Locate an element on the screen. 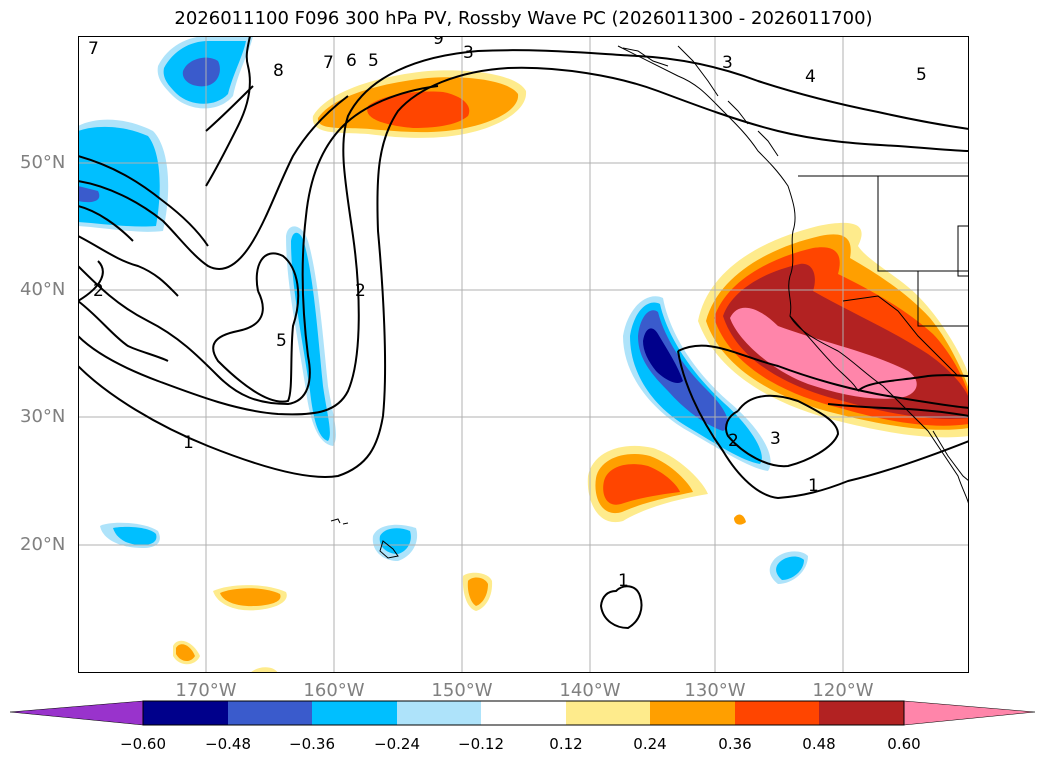 This screenshot has width=1047, height=765. colorbar-tick: −0.36 is located at coordinates (312, 744).